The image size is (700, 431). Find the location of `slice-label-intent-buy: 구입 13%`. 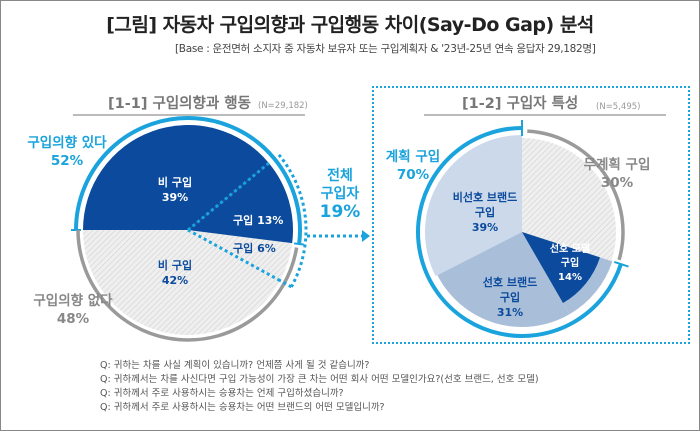

slice-label-intent-buy: 구입 13% is located at coordinates (258, 220).